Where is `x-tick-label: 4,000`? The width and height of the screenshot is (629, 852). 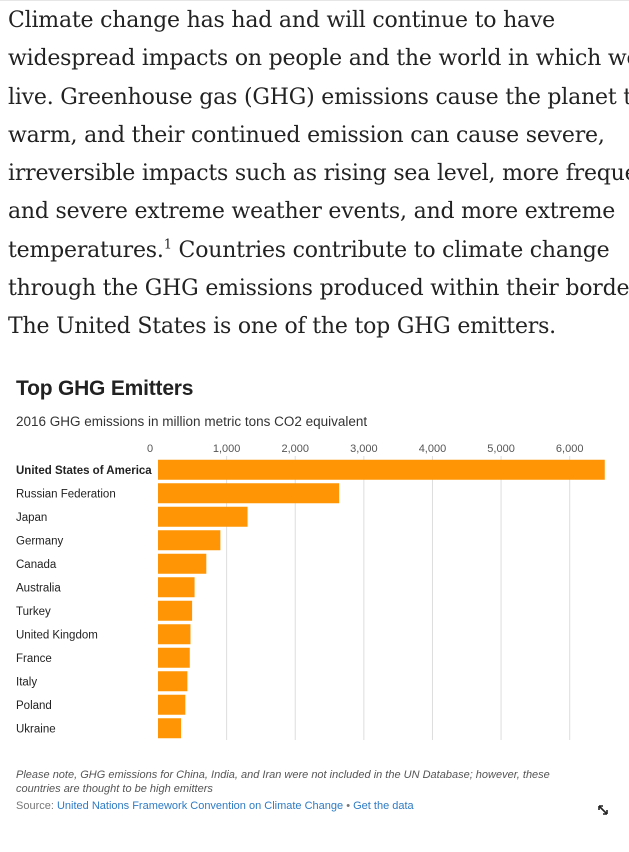
x-tick-label: 4,000 is located at coordinates (433, 449).